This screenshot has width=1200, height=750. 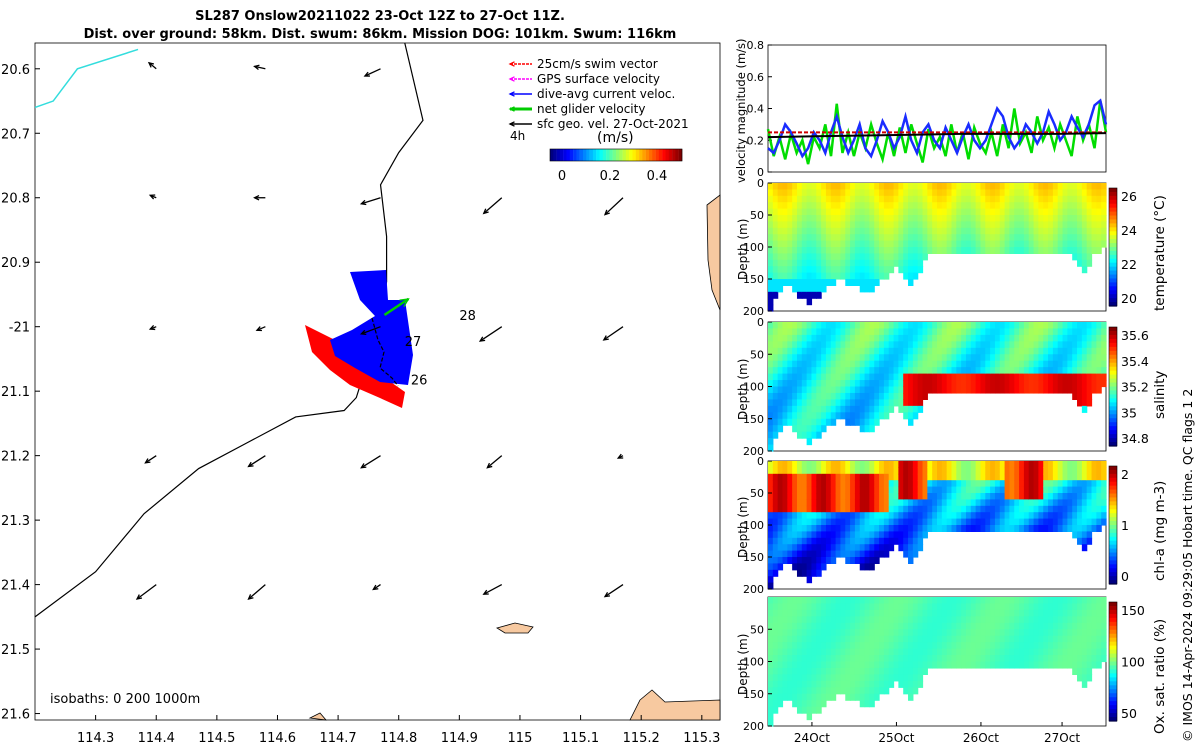 I want to click on legend-arrowhead, so click(x=511, y=109).